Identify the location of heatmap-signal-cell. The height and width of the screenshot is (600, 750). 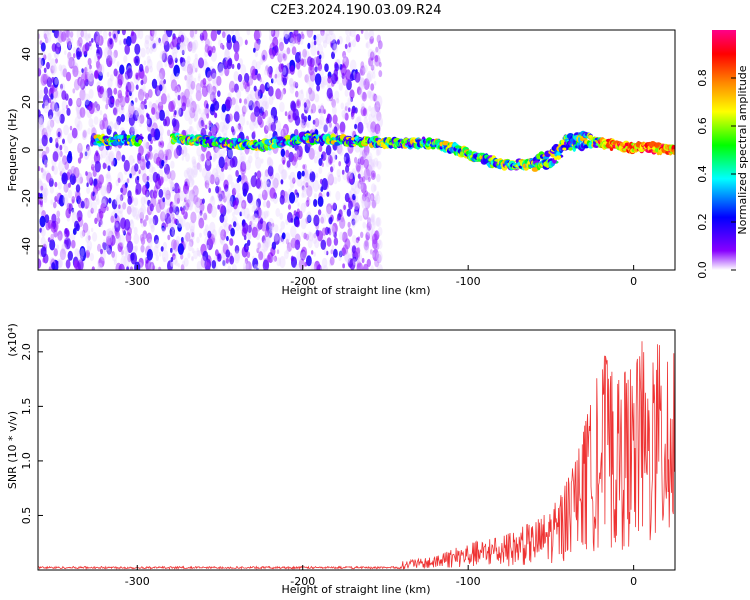
(280, 138).